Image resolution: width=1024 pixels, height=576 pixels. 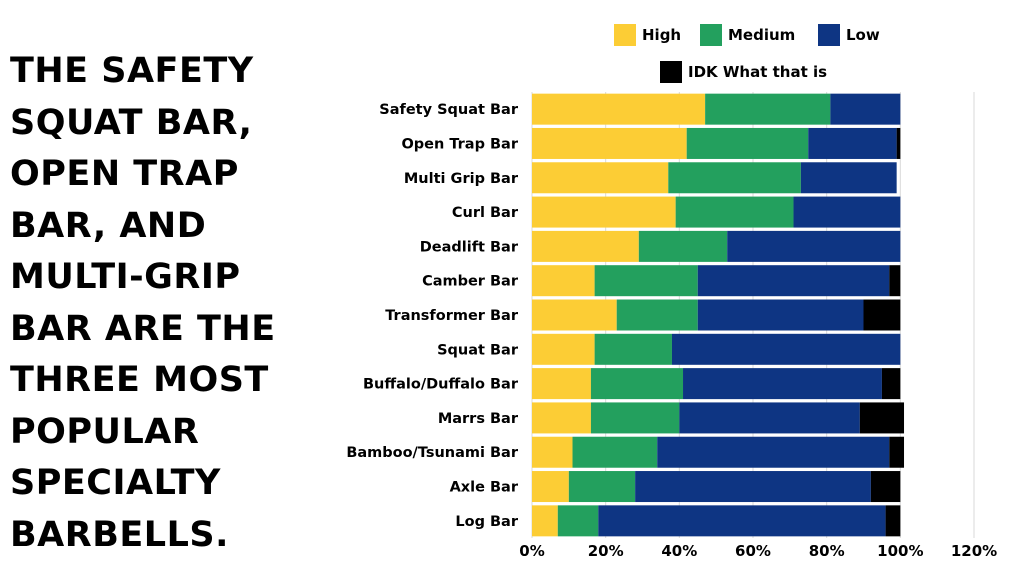 I want to click on category-label: Multi Grip Bar, so click(x=461, y=179).